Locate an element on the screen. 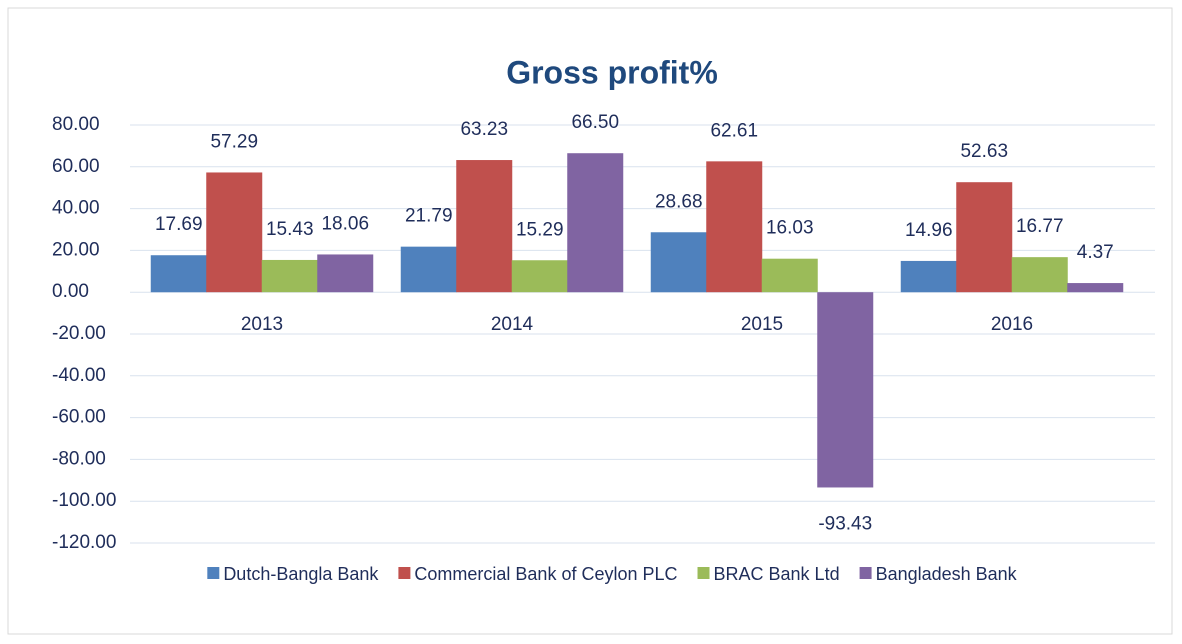 The height and width of the screenshot is (644, 1182). data-label: 66.50 is located at coordinates (595, 122).